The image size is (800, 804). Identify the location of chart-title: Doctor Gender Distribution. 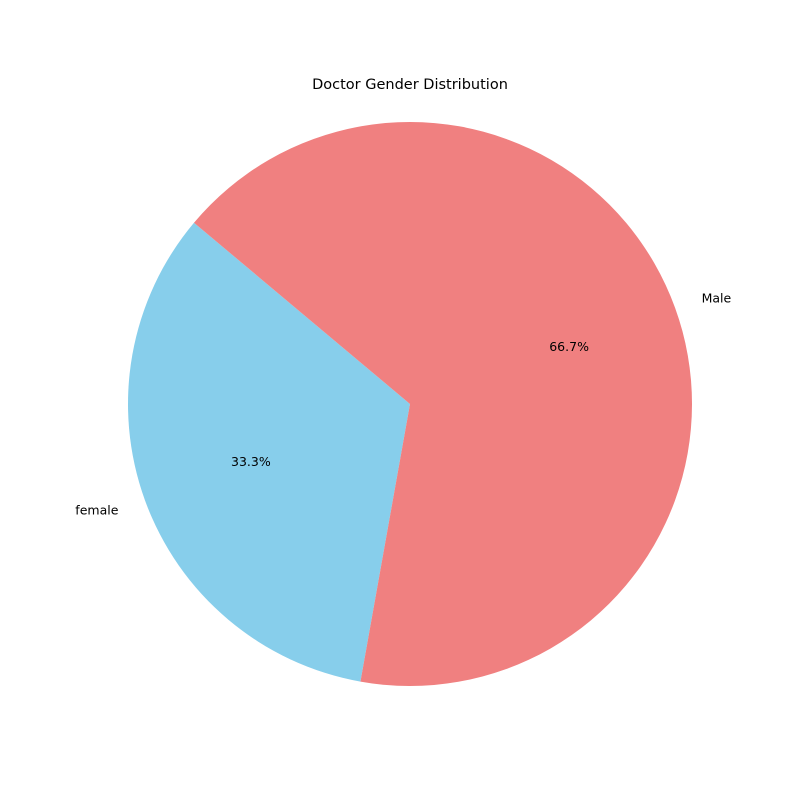
(410, 85).